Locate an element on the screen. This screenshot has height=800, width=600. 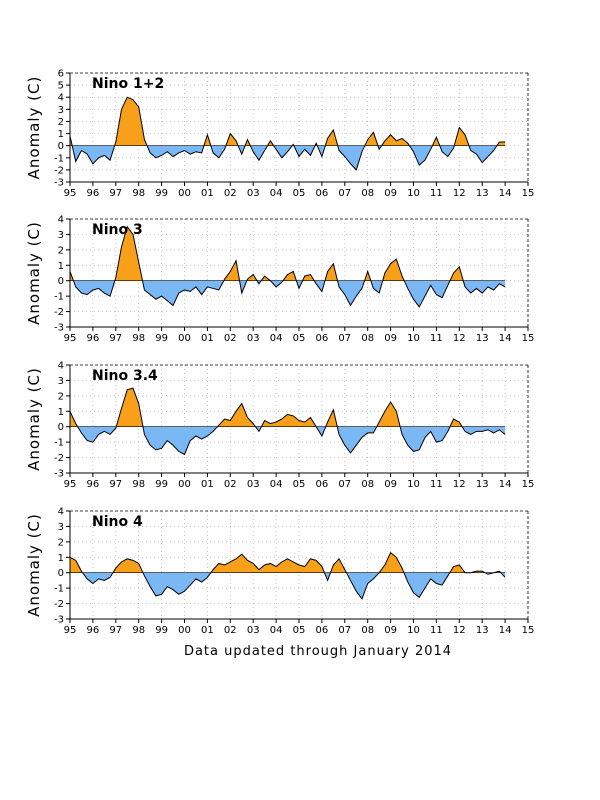
x-tick-label: 13 is located at coordinates (482, 630).